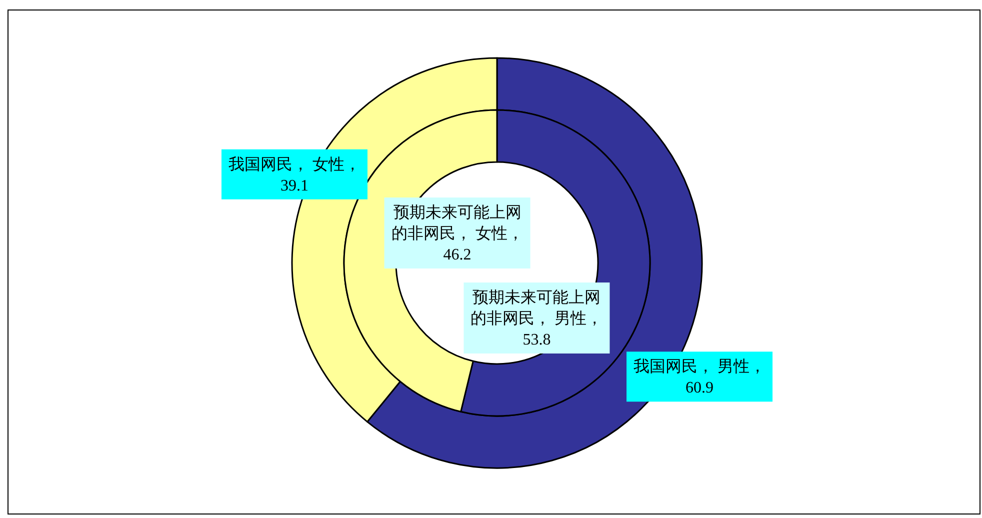 This screenshot has width=982, height=518. What do you see at coordinates (536, 318) in the screenshot?
I see `data-label: 预期未来可能上网的非网民， 男性， 53.8` at bounding box center [536, 318].